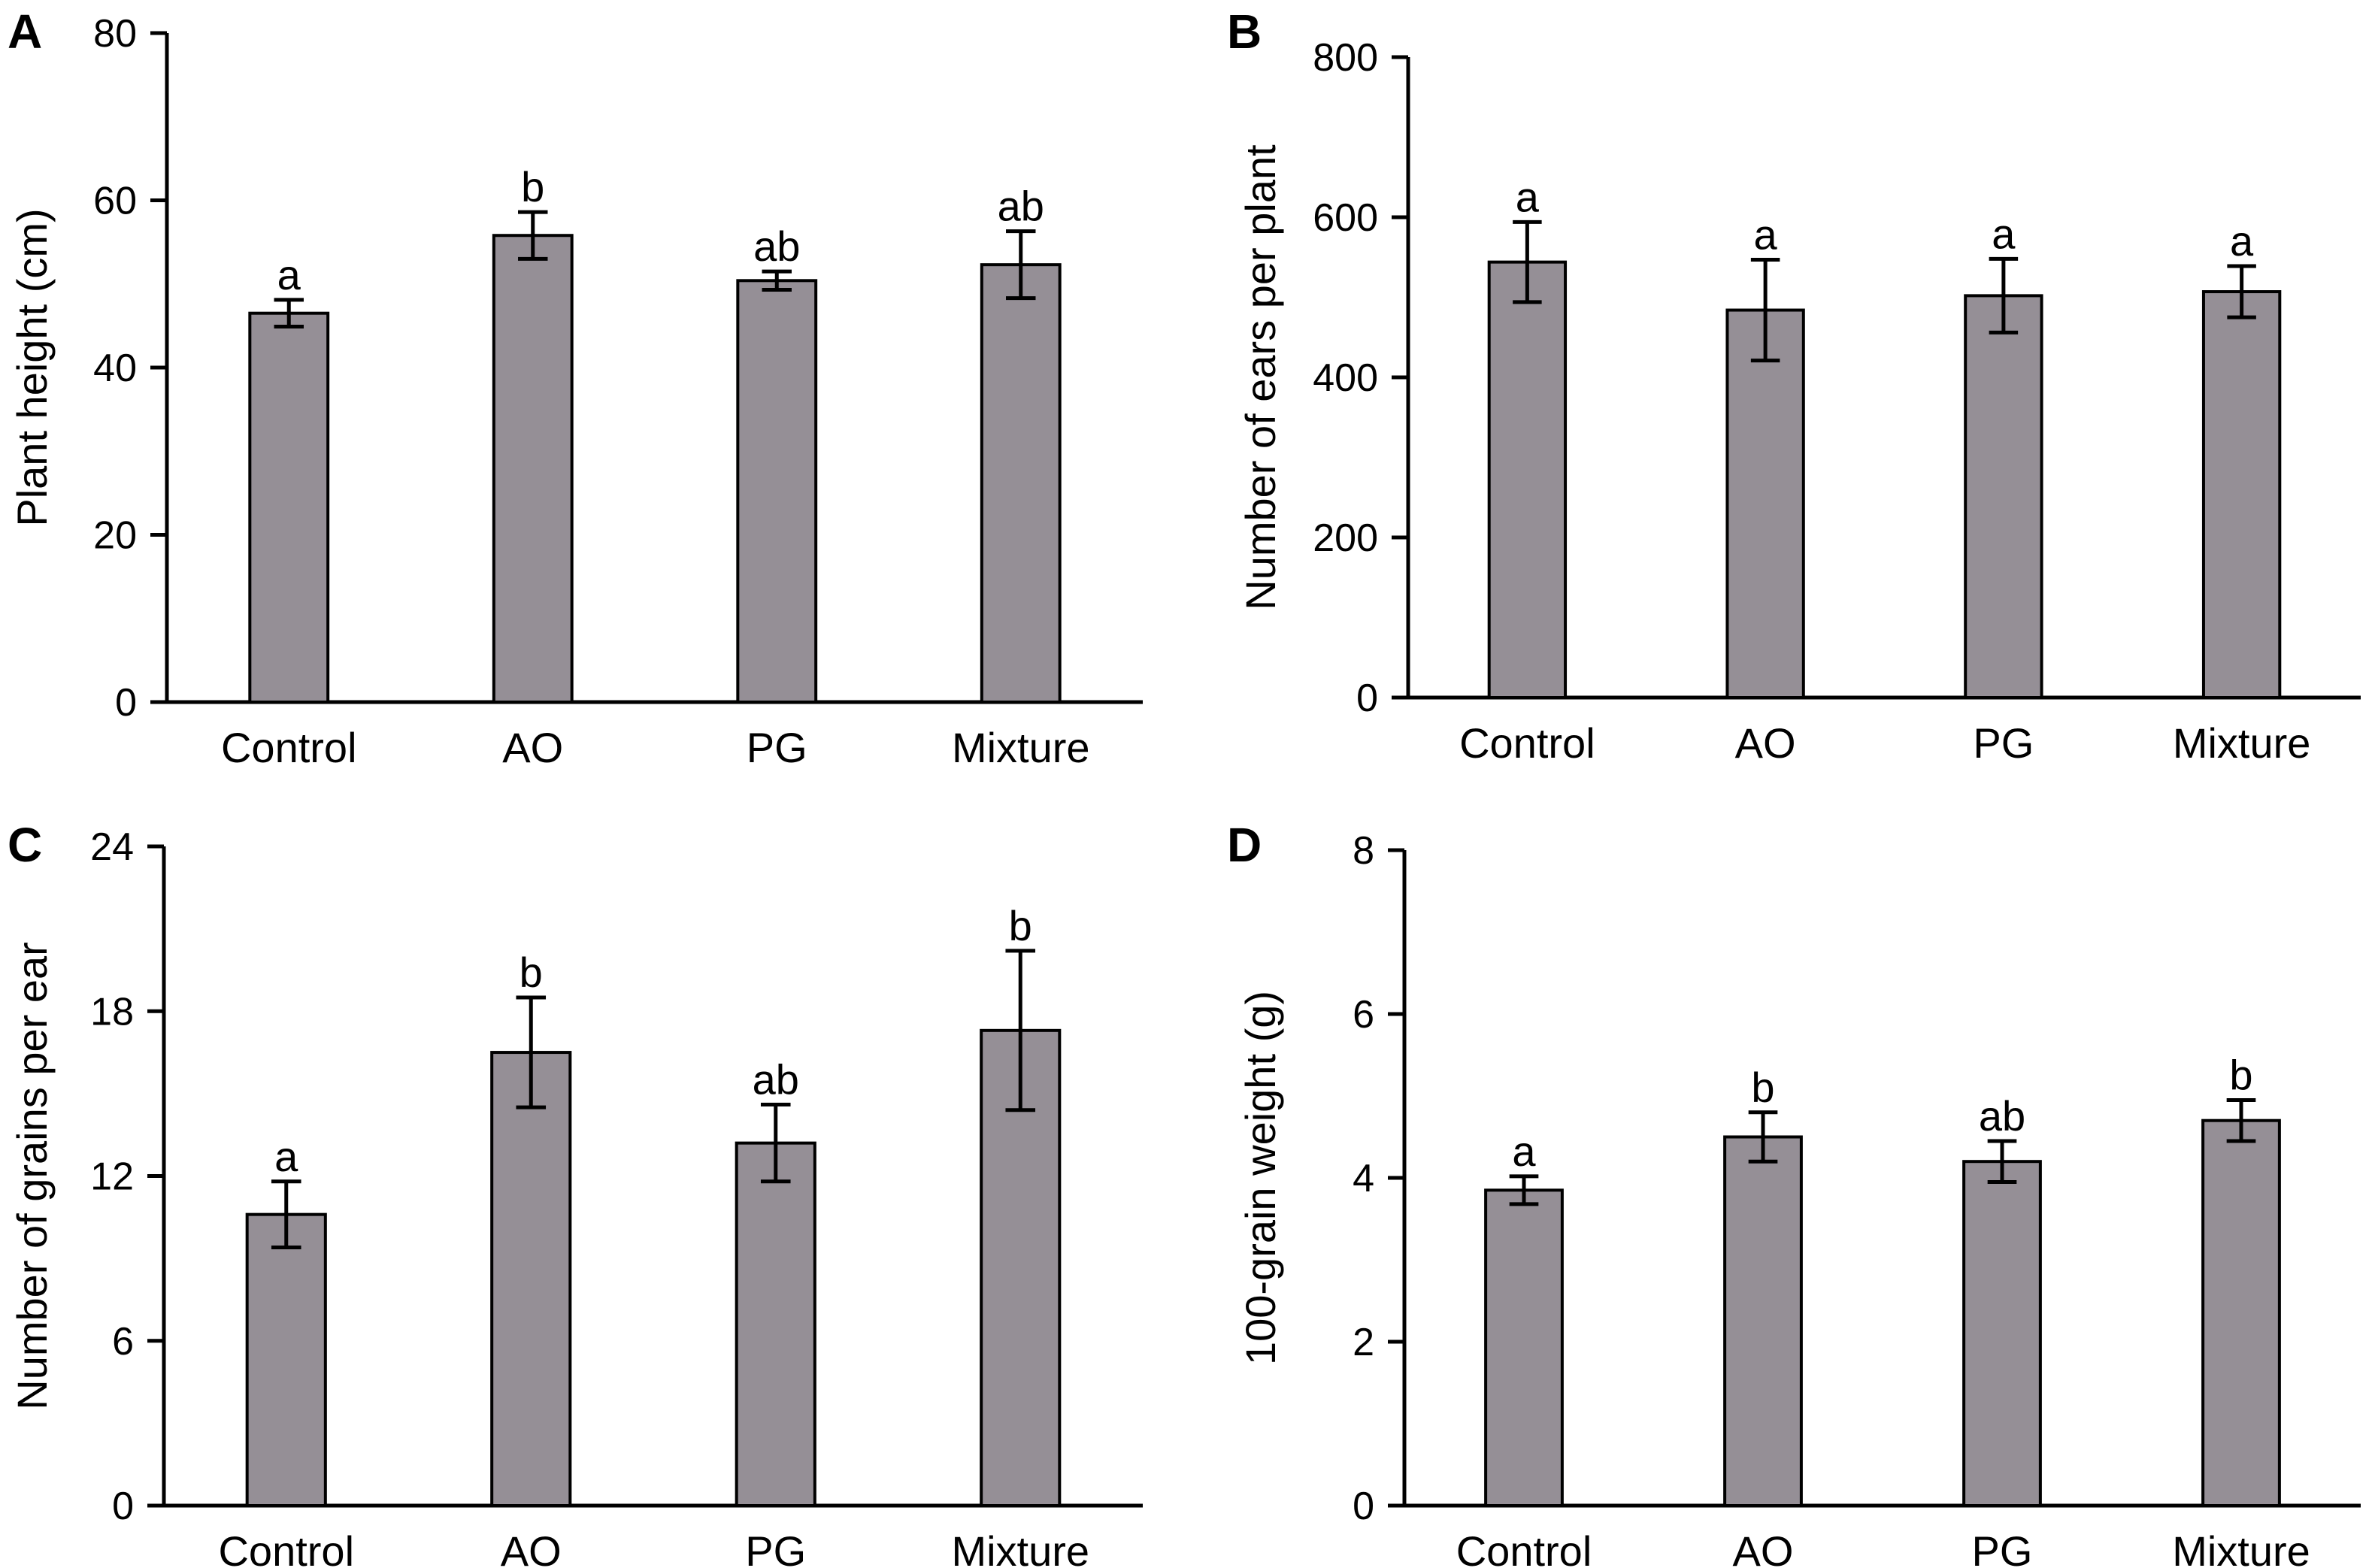  Describe the element at coordinates (32, 367) in the screenshot. I see `y-axis-title: Plant height (cm)` at that location.